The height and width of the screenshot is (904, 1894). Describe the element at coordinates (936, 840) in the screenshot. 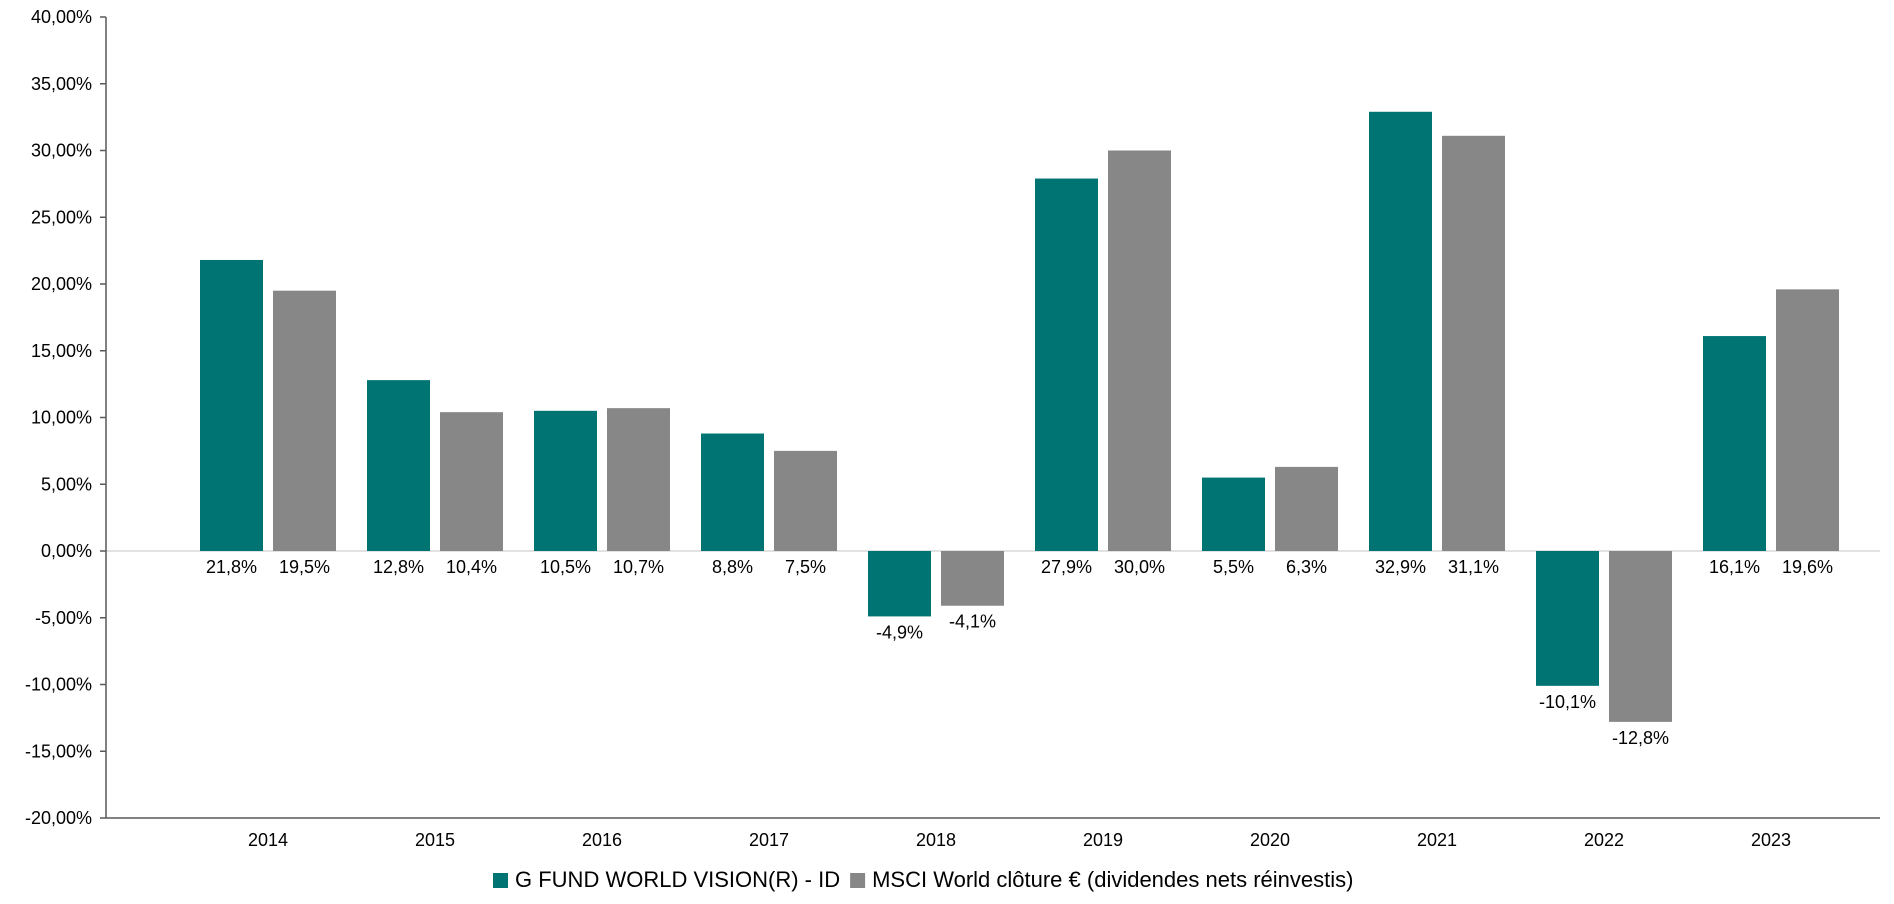

I see `x-tick-label-2018: 2018` at that location.